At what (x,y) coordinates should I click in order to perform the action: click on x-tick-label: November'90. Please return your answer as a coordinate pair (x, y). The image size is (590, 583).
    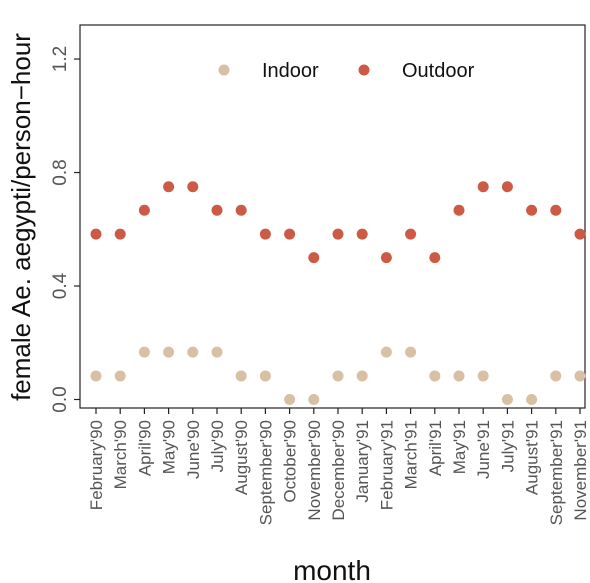
    Looking at the image, I should click on (314, 470).